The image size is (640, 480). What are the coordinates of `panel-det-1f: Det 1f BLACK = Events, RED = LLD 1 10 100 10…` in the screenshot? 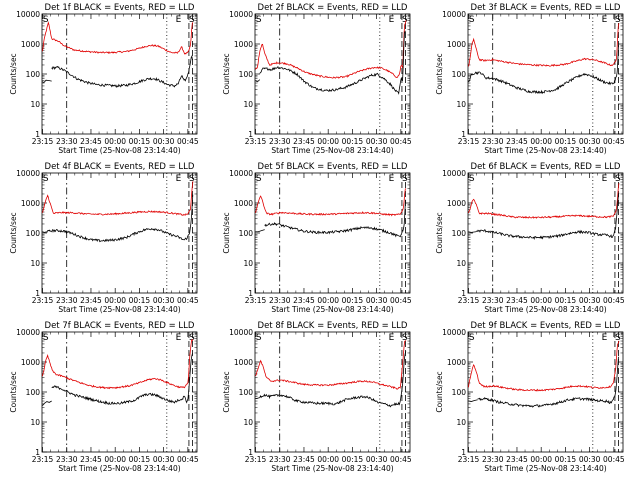 It's located at (104, 79).